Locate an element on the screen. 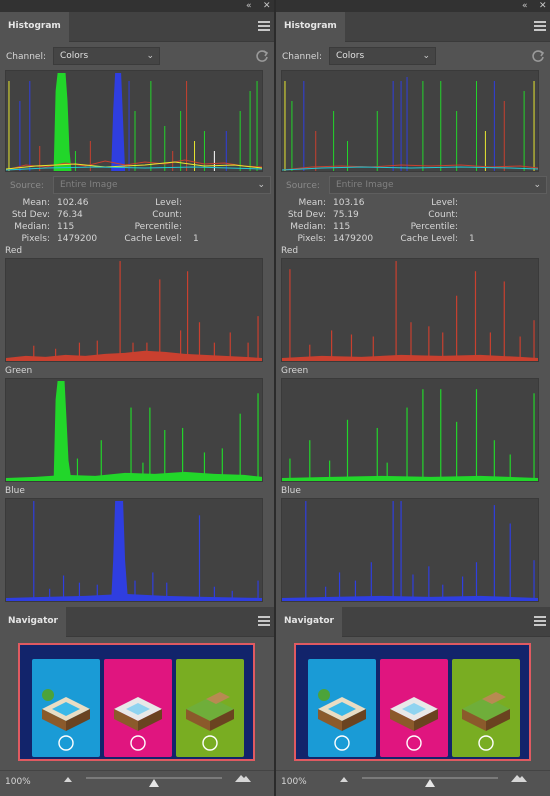  source-label: Source: is located at coordinates (27, 186).